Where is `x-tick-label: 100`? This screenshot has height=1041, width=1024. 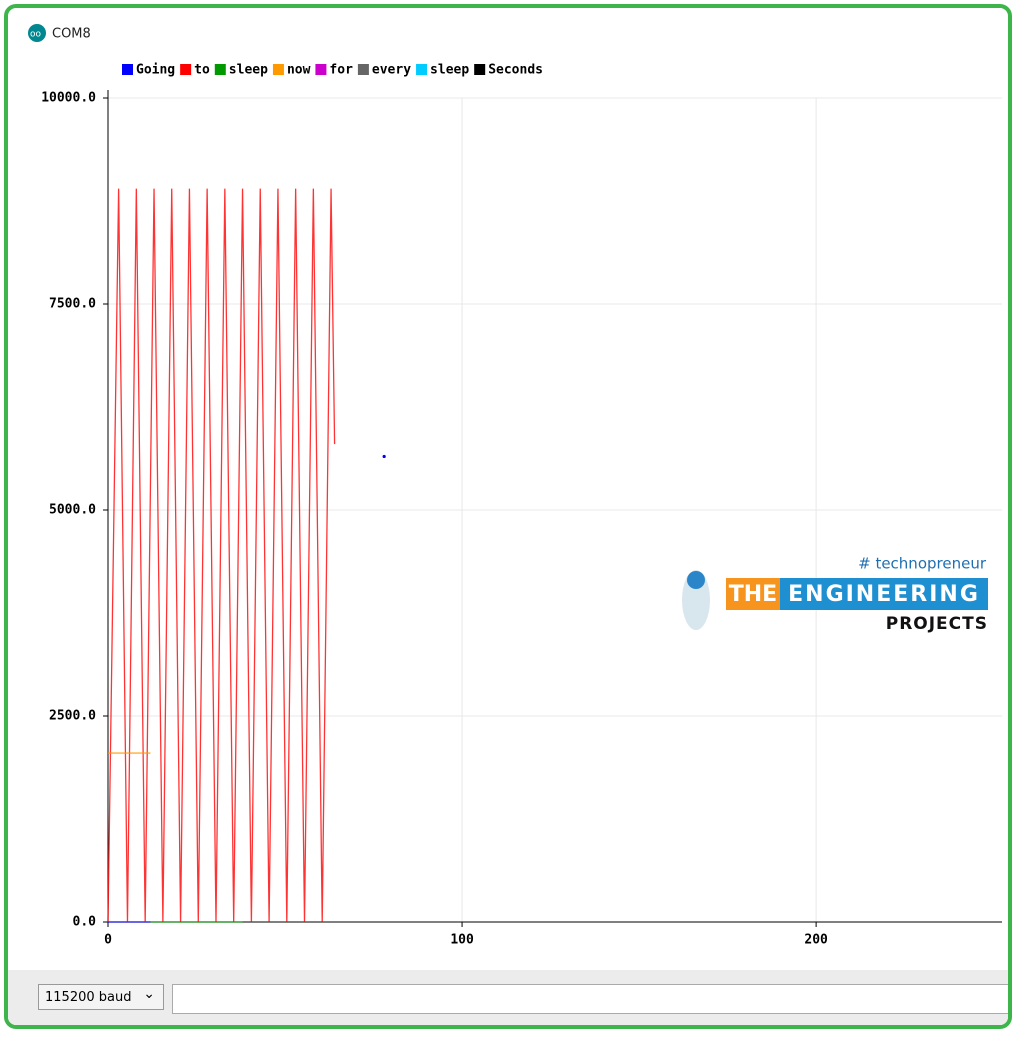
x-tick-label: 100 is located at coordinates (462, 940).